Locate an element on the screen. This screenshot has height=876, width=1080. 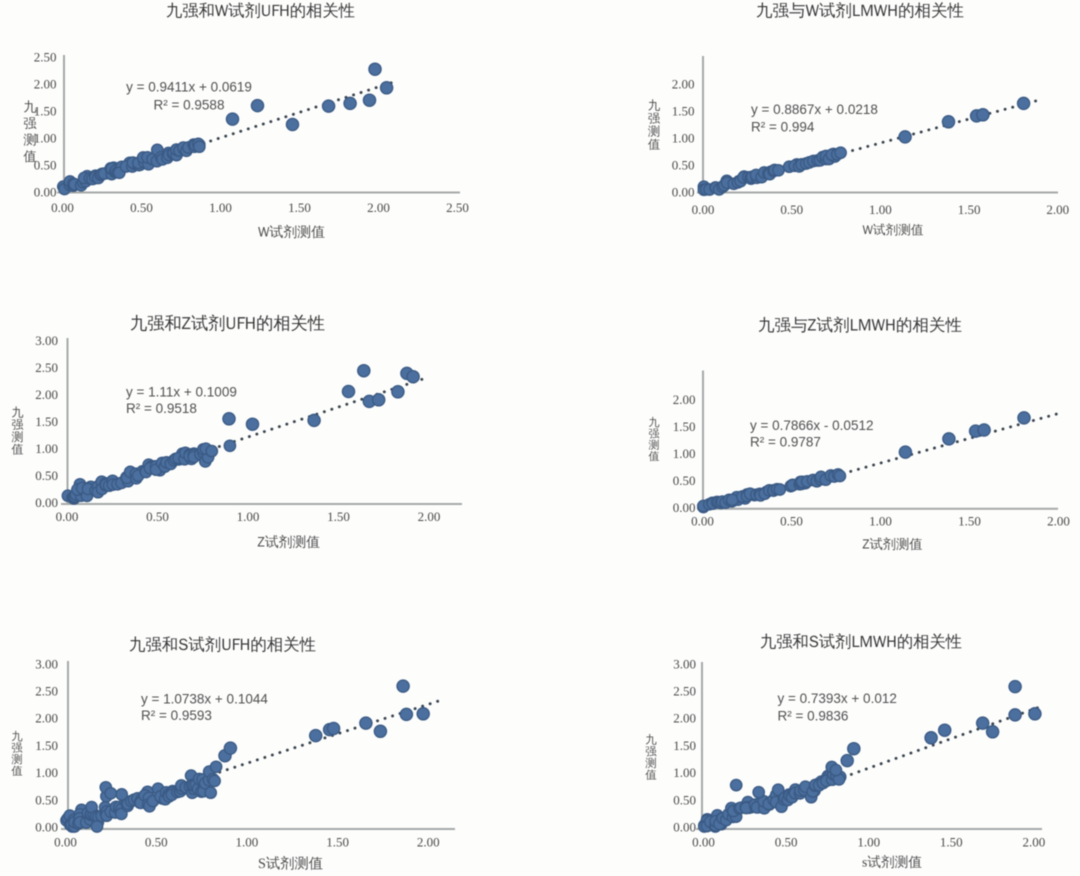
svg-text: y = 0.9411x + 0.0619 is located at coordinates (189, 87).